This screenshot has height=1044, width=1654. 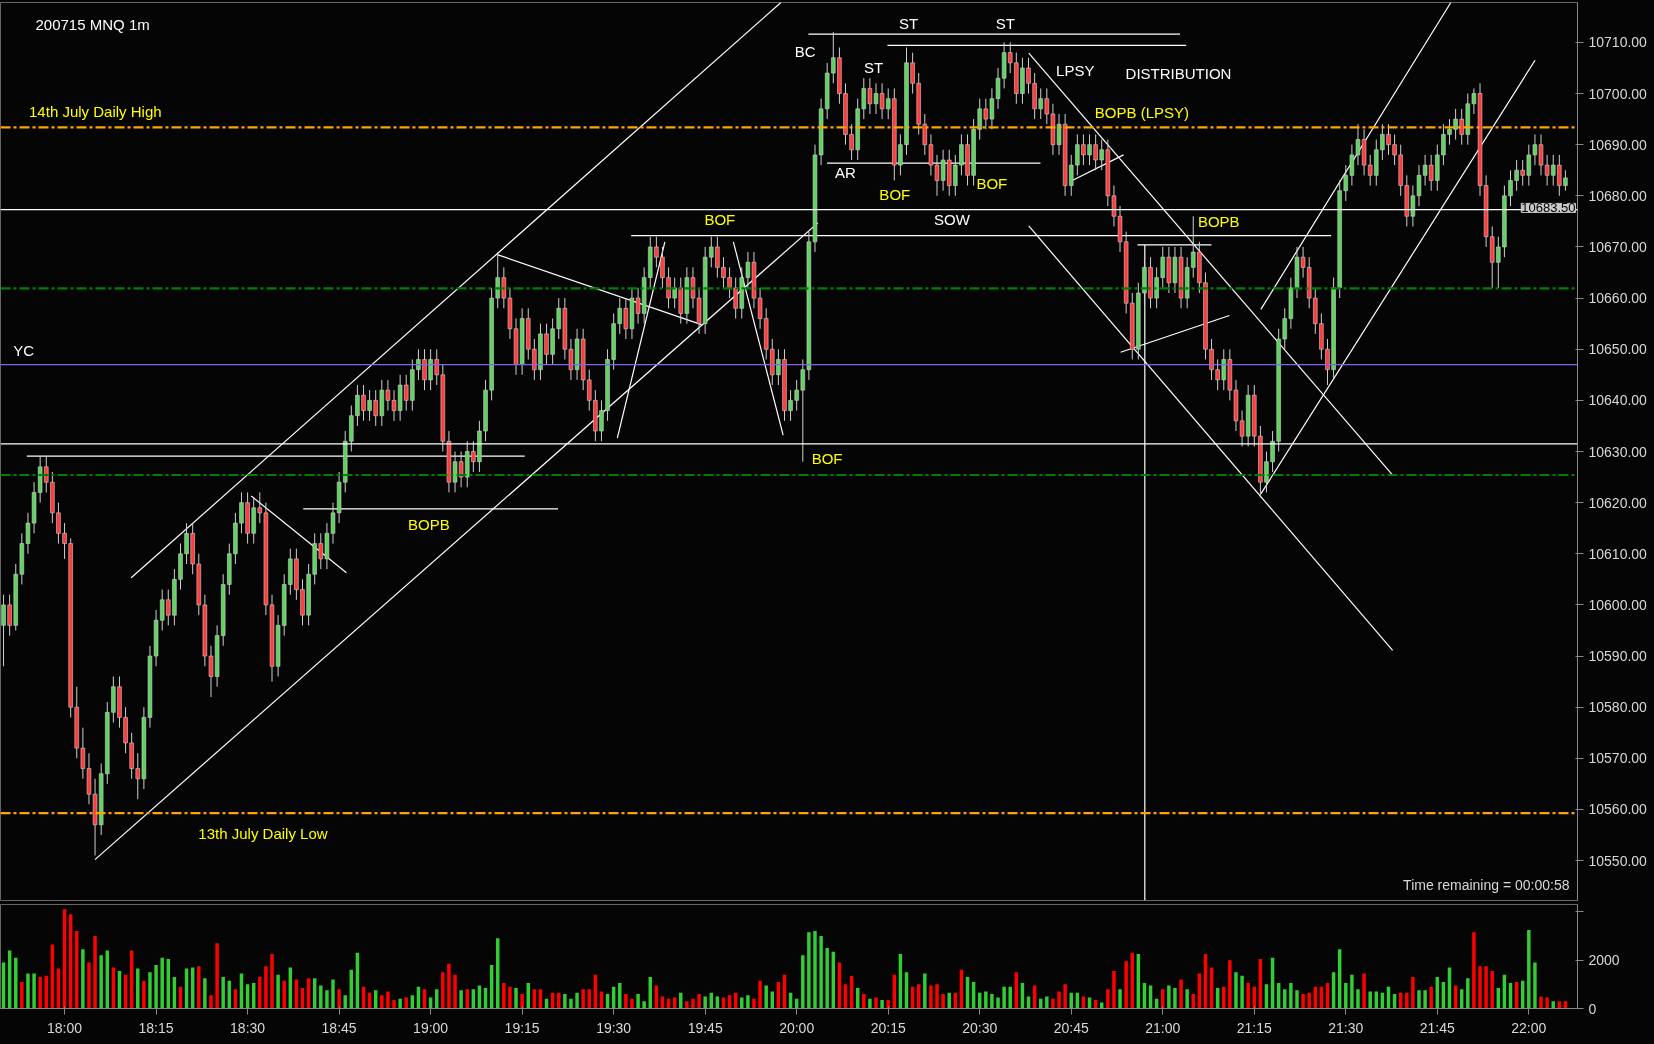 I want to click on x-tick-label: 19:00, so click(x=431, y=1027).